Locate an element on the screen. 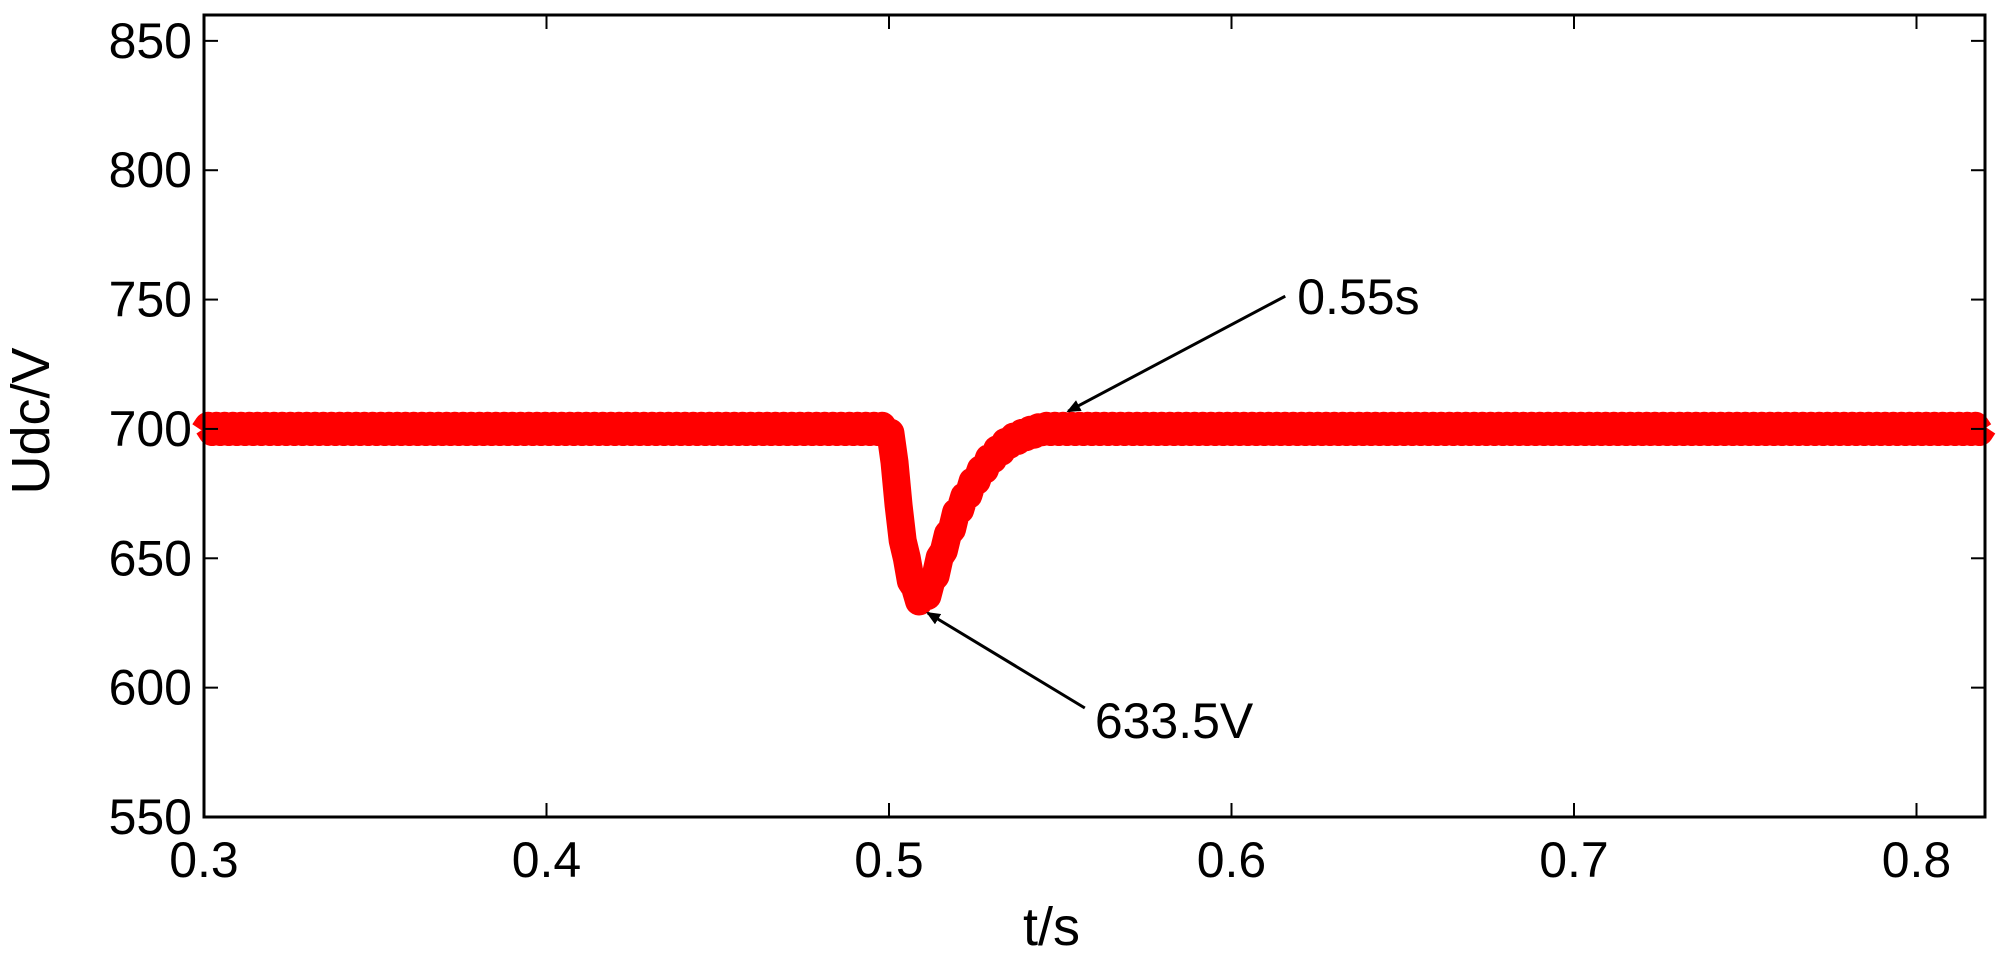 The width and height of the screenshot is (2000, 969). y-tick-label: 650 is located at coordinates (150, 558).